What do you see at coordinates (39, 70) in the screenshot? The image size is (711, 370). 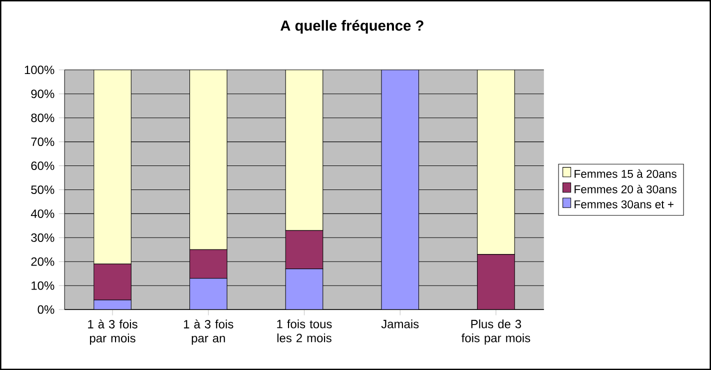 I see `y-tick-label: 100%` at bounding box center [39, 70].